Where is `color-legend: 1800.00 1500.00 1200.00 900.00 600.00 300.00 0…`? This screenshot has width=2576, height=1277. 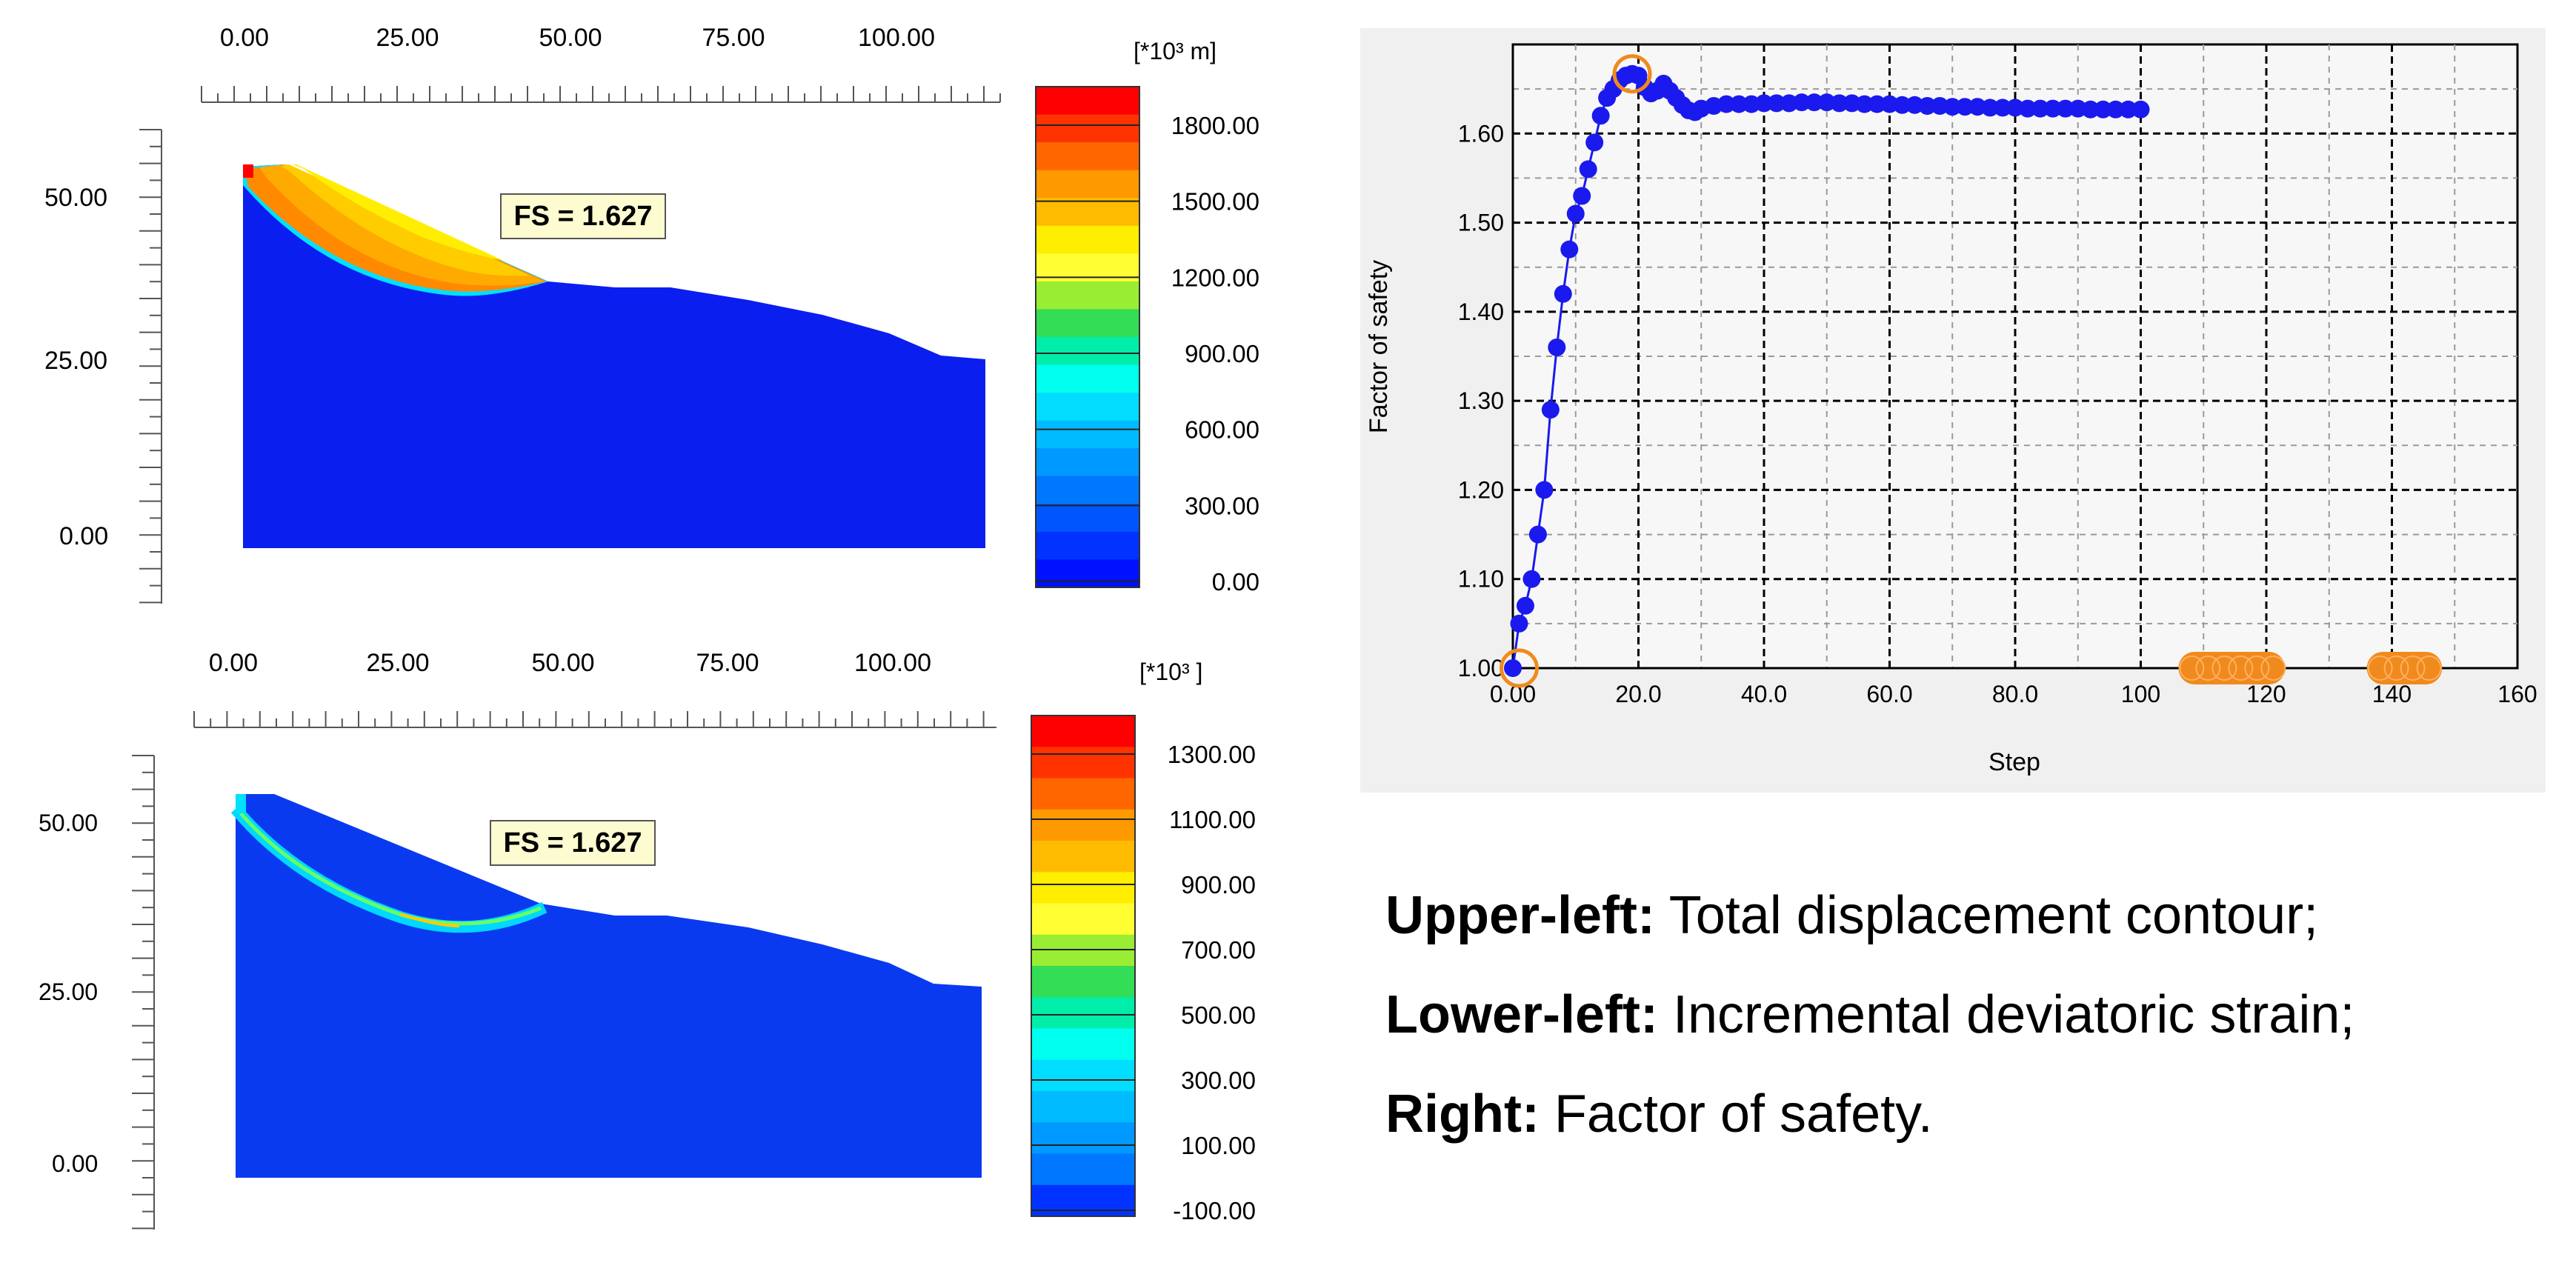
color-legend: 1800.00 1500.00 1200.00 900.00 600.00 300.00 0… is located at coordinates (1147, 341).